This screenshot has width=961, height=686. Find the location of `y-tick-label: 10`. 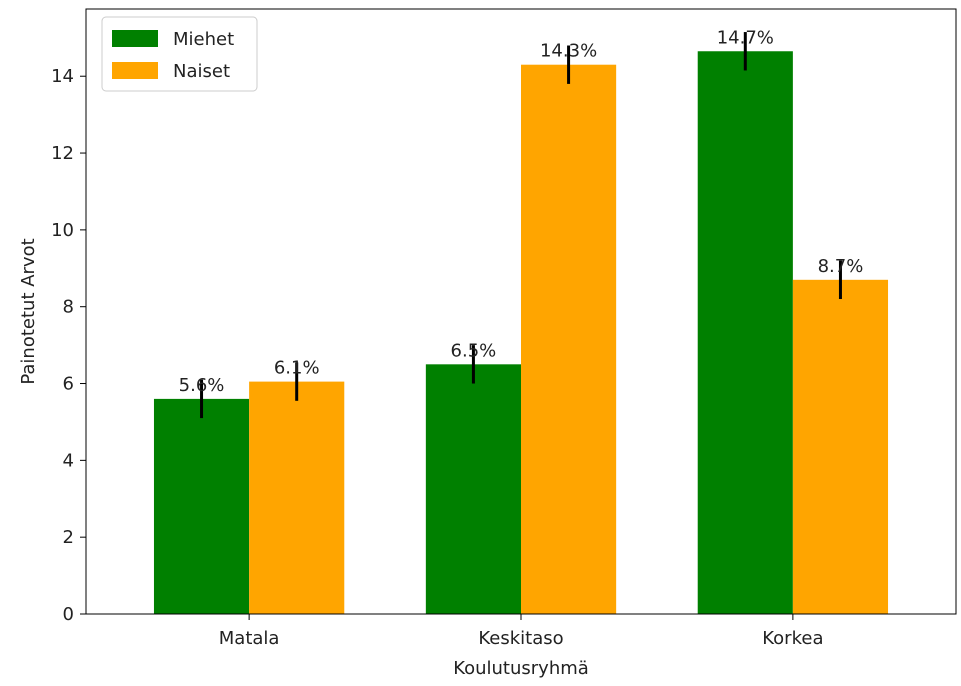

y-tick-label: 10 is located at coordinates (62, 230).